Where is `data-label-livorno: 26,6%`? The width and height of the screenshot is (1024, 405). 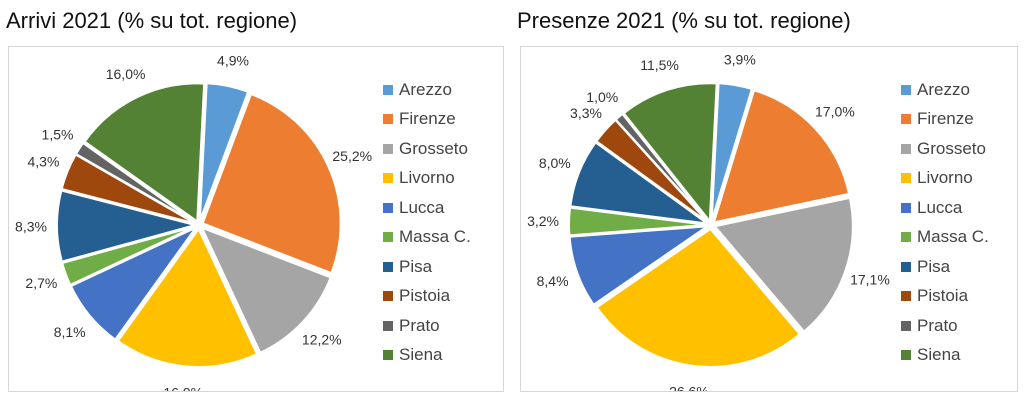 data-label-livorno: 26,6% is located at coordinates (689, 387).